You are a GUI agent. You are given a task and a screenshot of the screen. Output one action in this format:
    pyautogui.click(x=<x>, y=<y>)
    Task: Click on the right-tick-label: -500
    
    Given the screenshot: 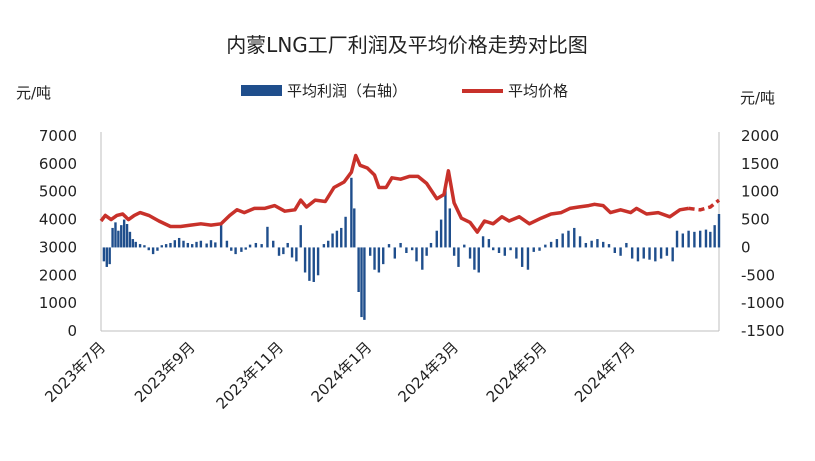 What is the action you would take?
    pyautogui.click(x=758, y=275)
    